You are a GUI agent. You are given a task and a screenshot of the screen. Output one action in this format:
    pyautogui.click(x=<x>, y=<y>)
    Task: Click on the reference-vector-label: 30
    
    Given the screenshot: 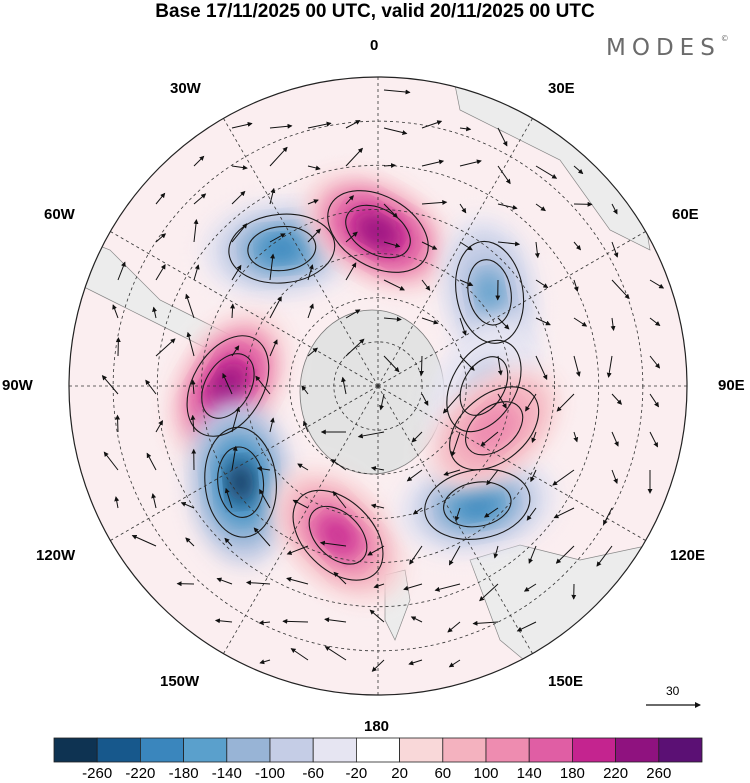 What is the action you would take?
    pyautogui.click(x=673, y=691)
    